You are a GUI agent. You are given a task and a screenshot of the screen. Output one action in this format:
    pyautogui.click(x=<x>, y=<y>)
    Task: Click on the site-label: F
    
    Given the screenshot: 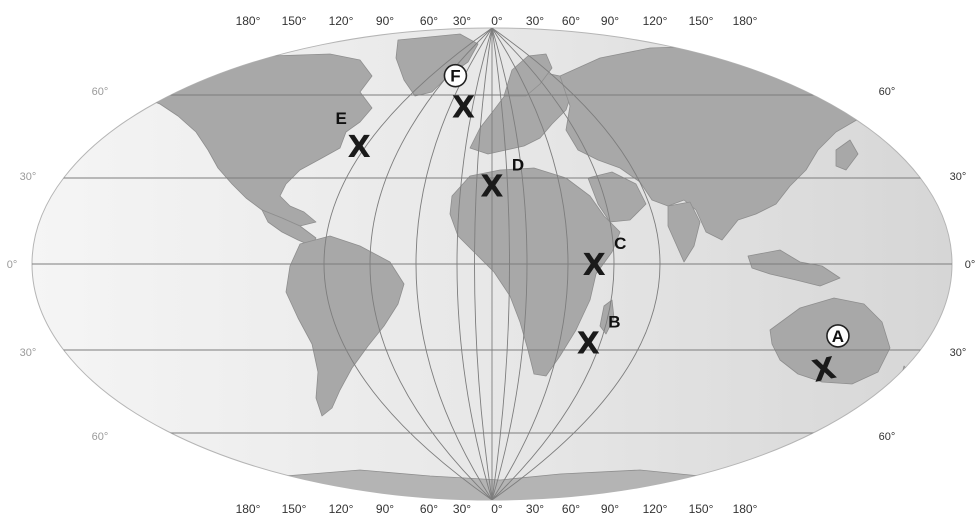 What is the action you would take?
    pyautogui.click(x=455, y=76)
    